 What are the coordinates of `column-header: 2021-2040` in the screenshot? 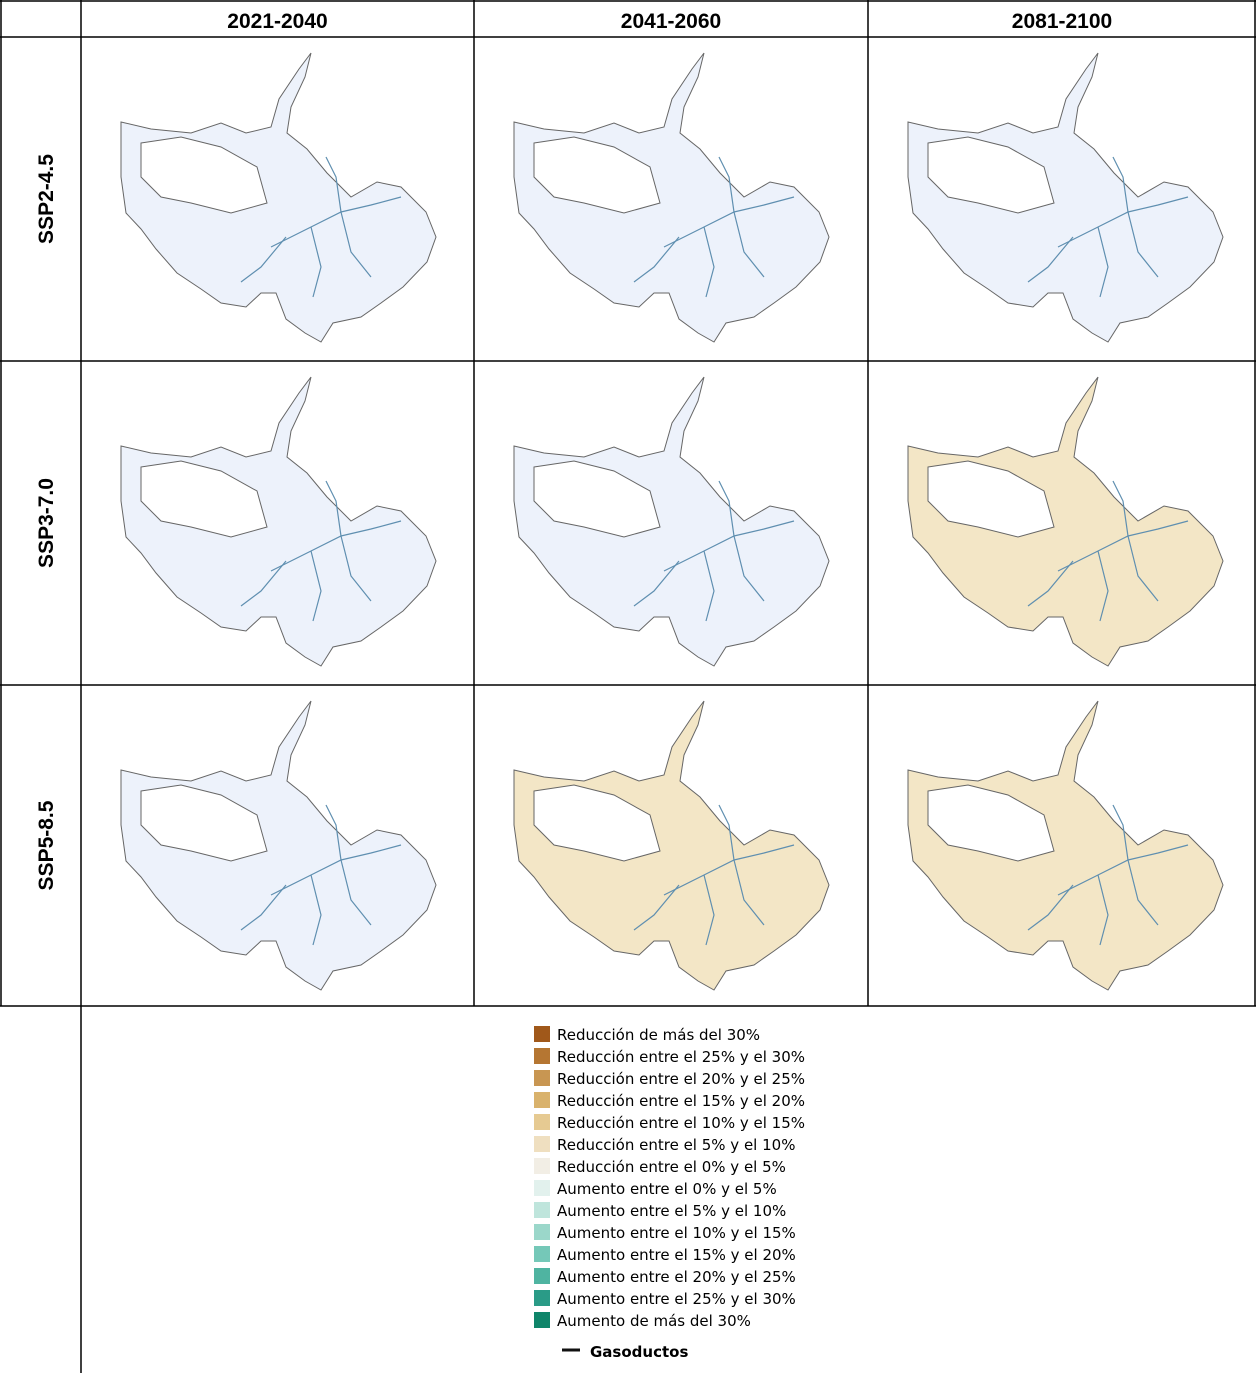 It's located at (277, 21).